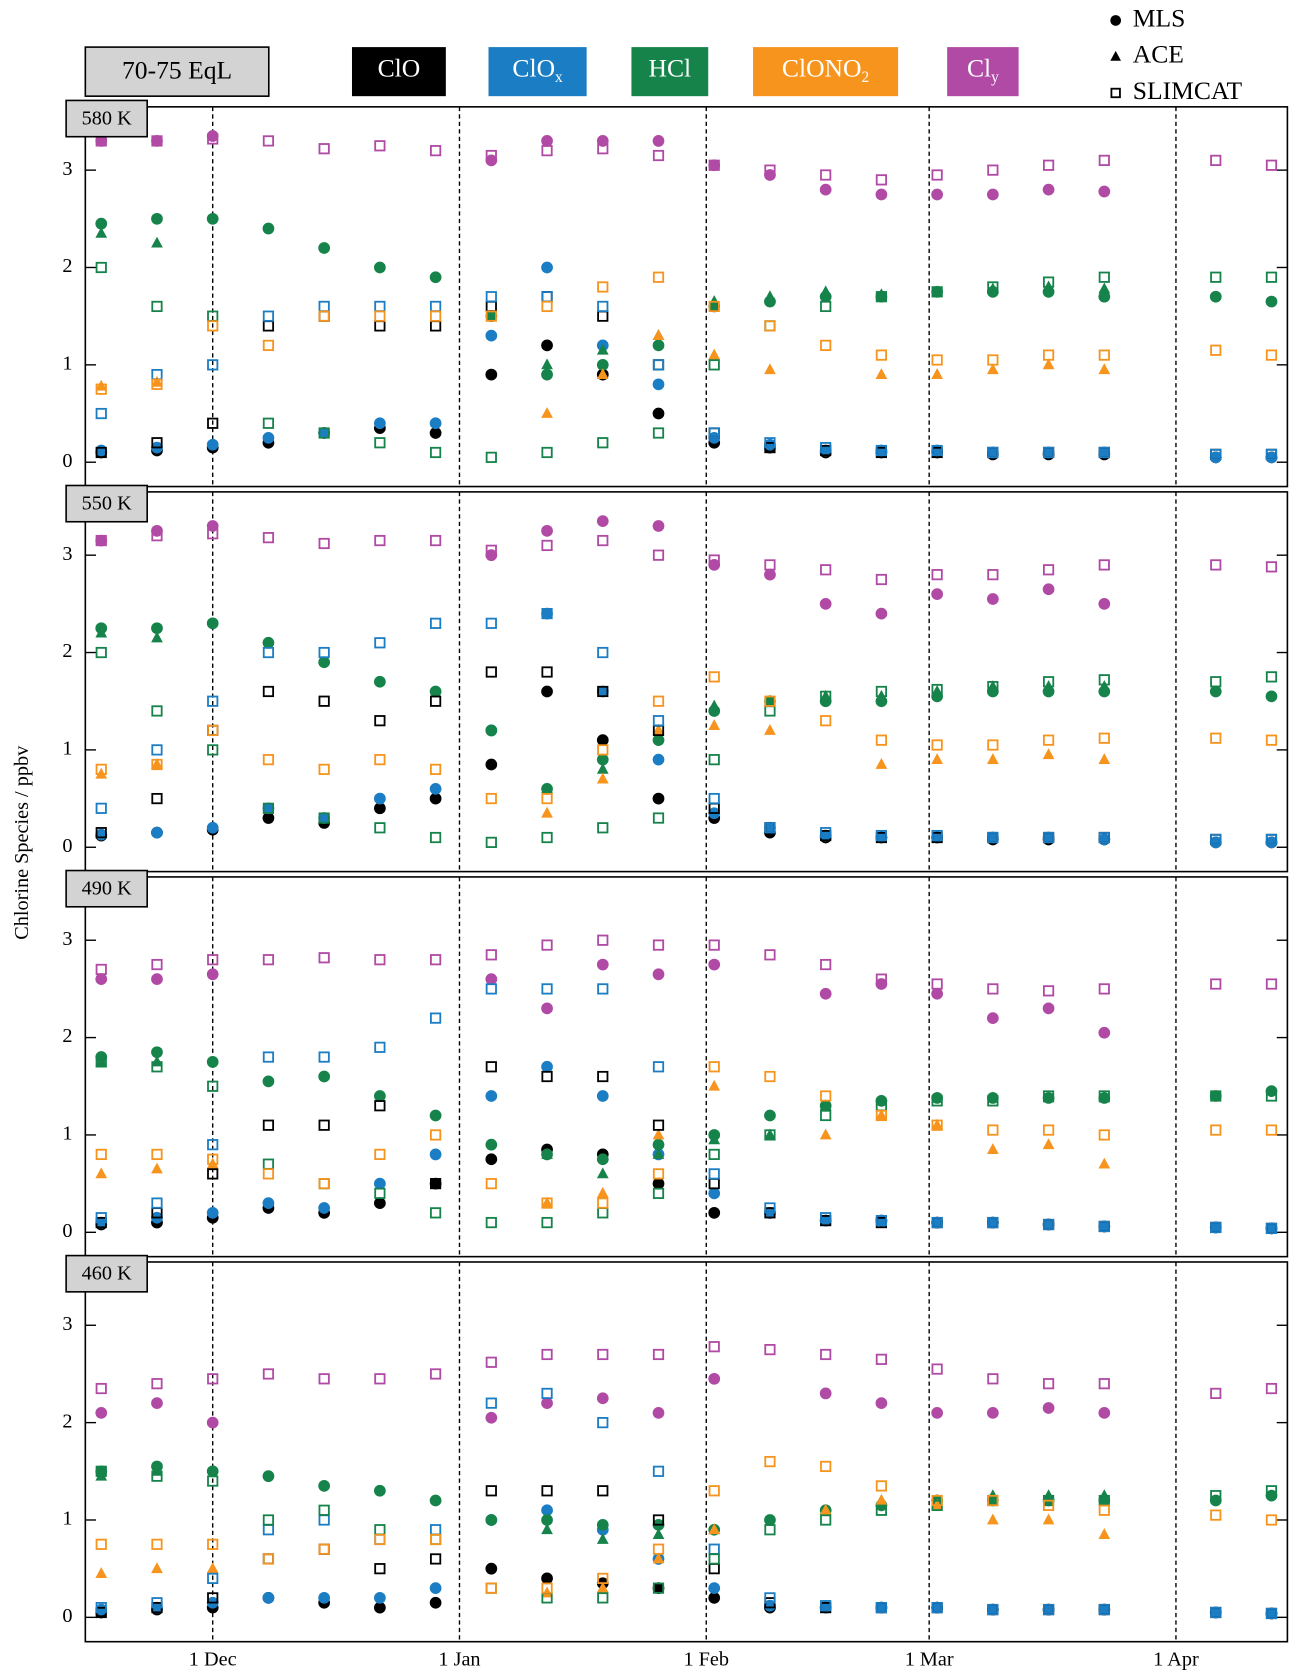  What do you see at coordinates (1188, 90) in the screenshot?
I see `legend-label: SLIMCAT` at bounding box center [1188, 90].